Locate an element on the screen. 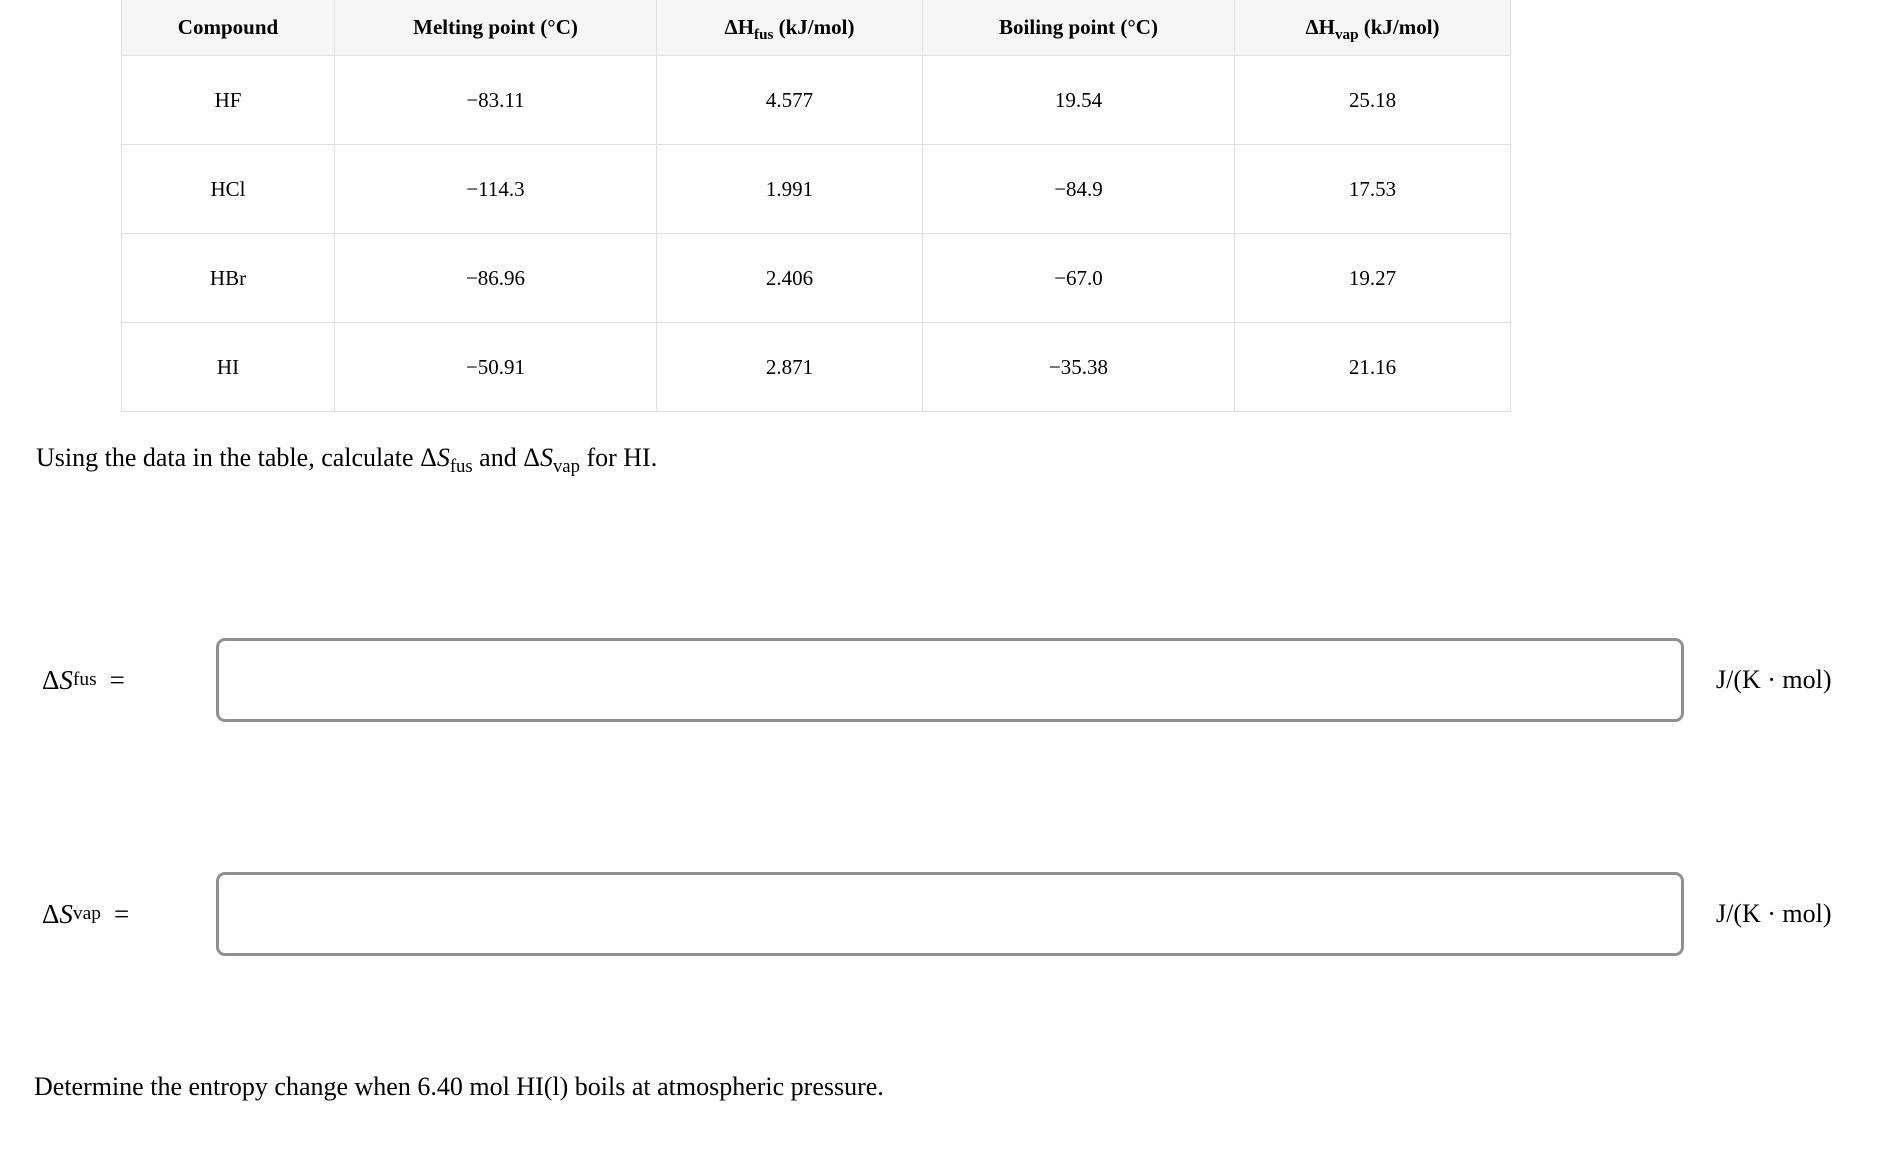 This screenshot has height=1159, width=1904. column-header-dh-fus: ΔHfus (kJ/mol) is located at coordinates (789, 28).